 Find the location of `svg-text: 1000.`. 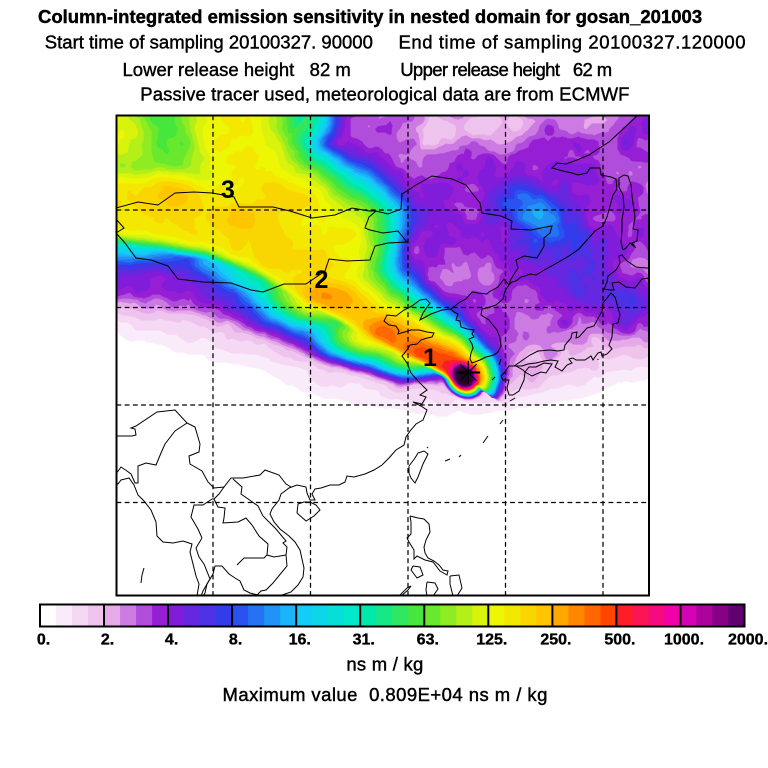

svg-text: 1000. is located at coordinates (684, 640).